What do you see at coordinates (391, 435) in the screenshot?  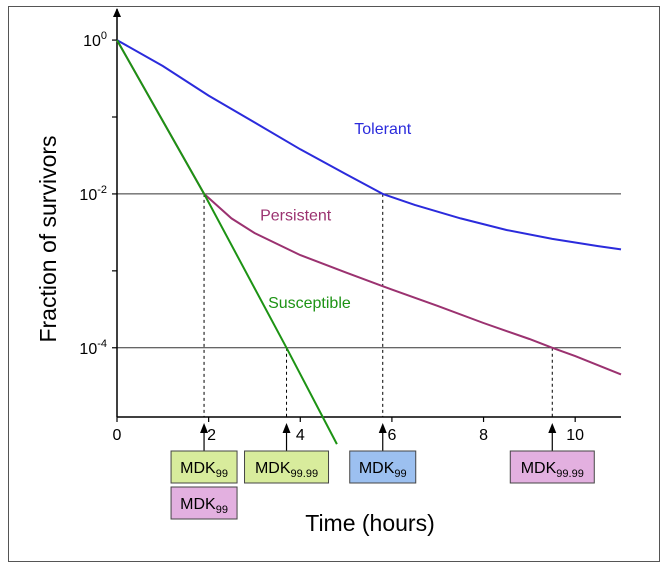 I see `x-tick-label-3: 6` at bounding box center [391, 435].